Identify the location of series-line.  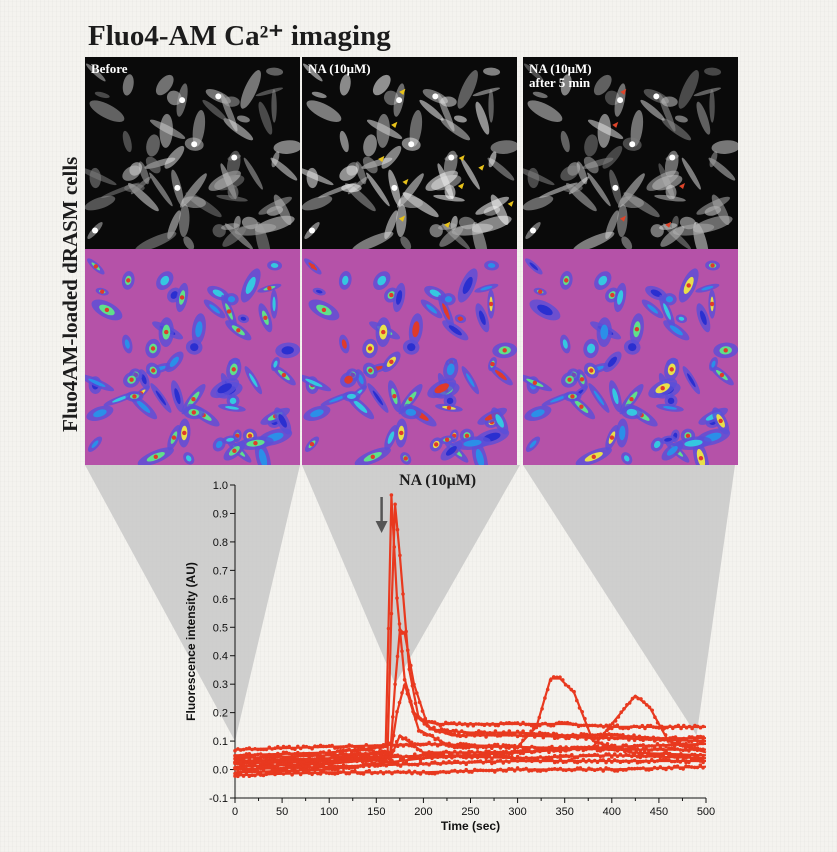
(470, 771).